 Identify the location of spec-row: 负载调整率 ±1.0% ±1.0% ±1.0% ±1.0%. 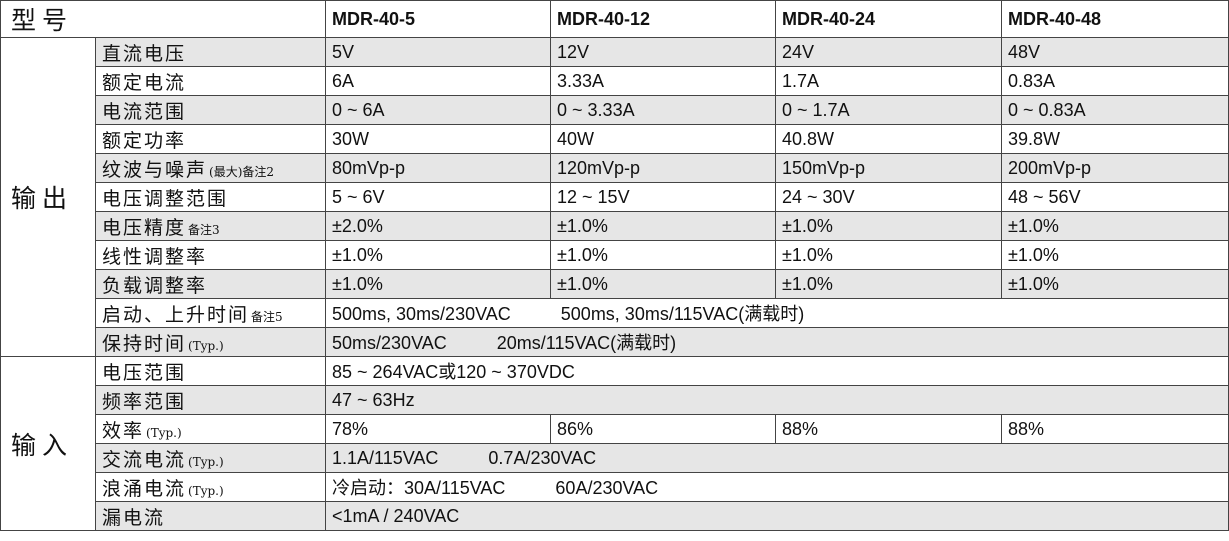
(615, 284).